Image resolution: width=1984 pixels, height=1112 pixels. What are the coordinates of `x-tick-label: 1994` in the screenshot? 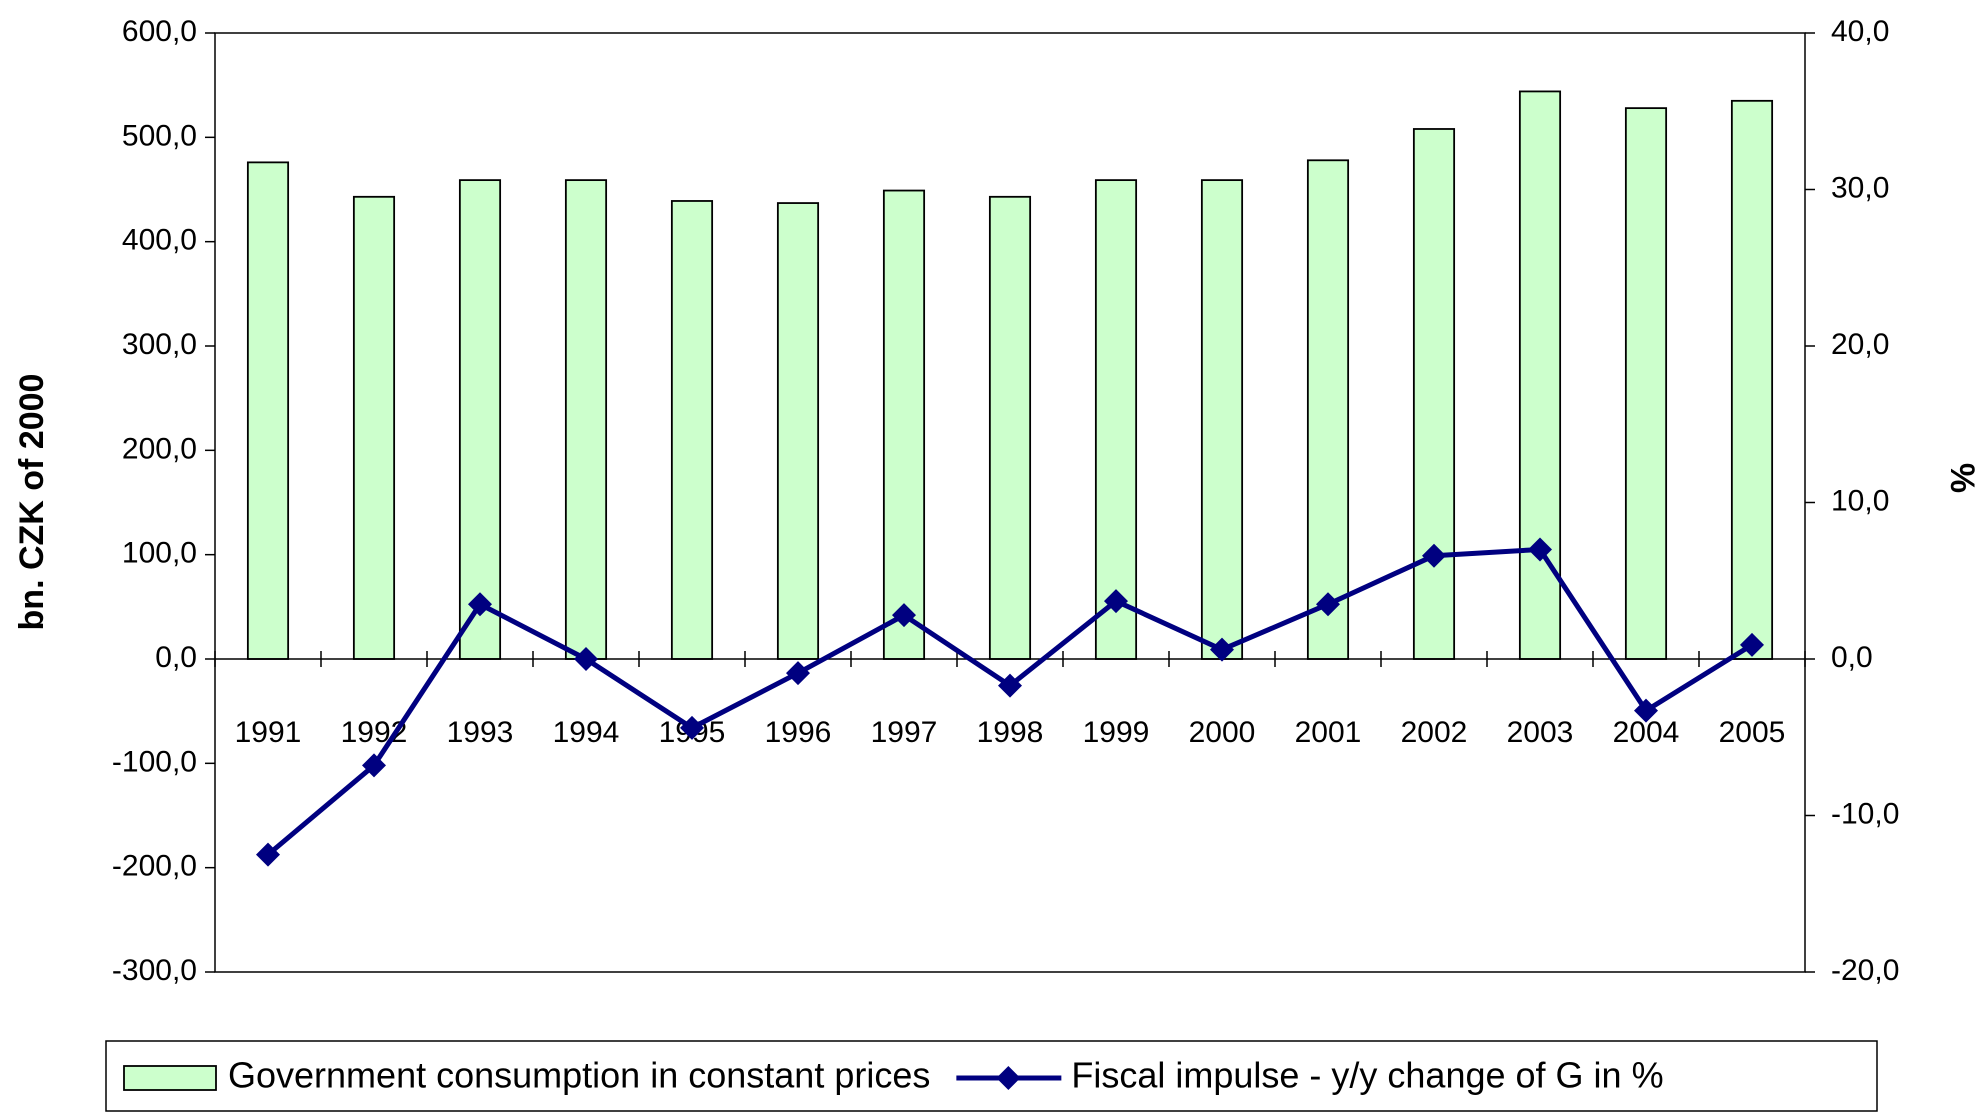 It's located at (586, 732).